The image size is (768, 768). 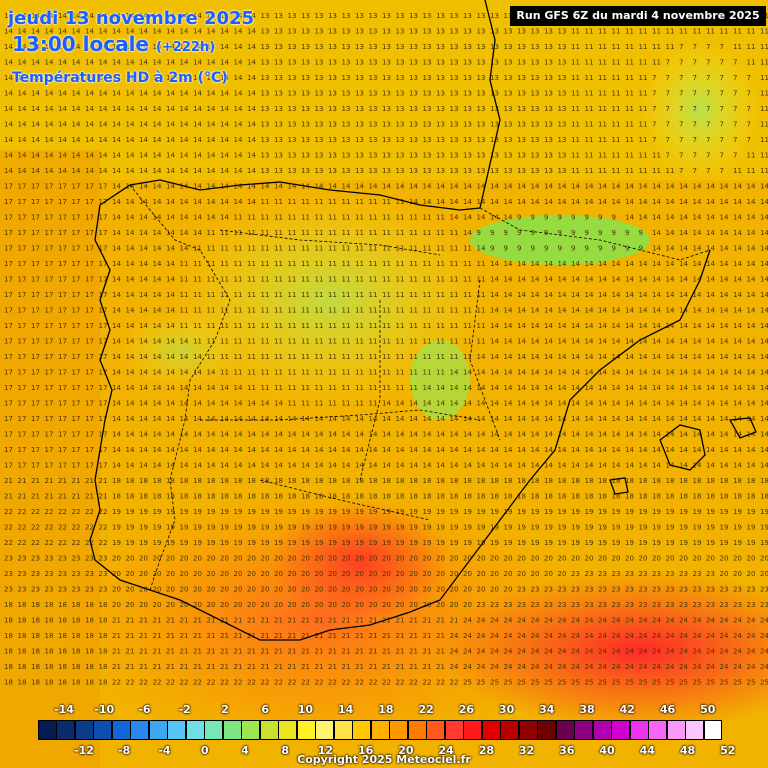 I want to click on grid-value: 25, so click(x=751, y=683).